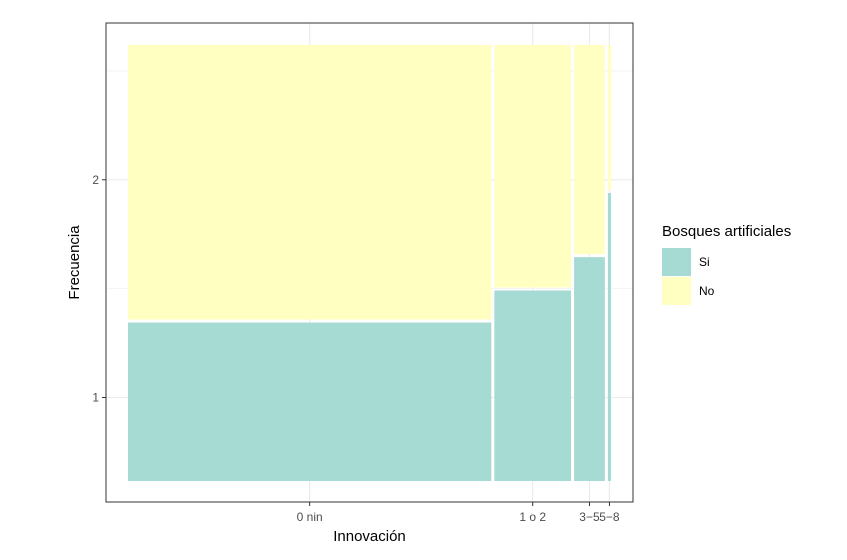  What do you see at coordinates (726, 231) in the screenshot?
I see `legend-title: Bosques artificiales` at bounding box center [726, 231].